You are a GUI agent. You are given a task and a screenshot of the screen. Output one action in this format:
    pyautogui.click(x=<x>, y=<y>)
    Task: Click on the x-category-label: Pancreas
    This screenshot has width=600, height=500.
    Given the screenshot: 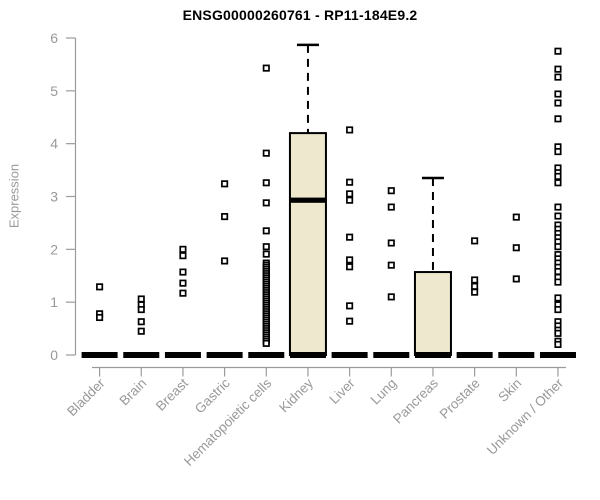 What is the action you would take?
    pyautogui.click(x=415, y=400)
    